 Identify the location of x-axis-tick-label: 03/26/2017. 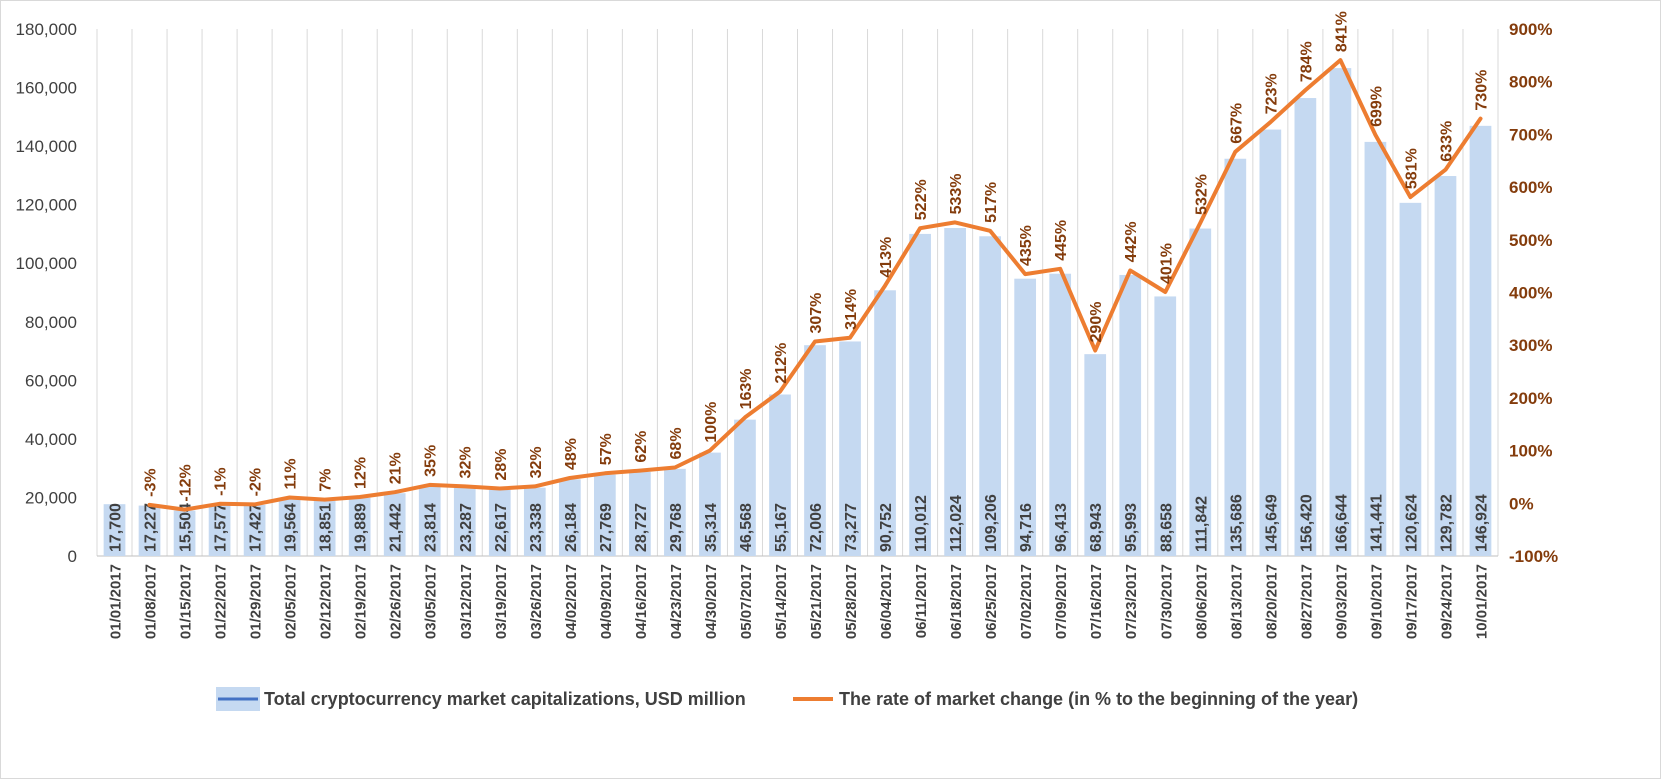
(536, 601).